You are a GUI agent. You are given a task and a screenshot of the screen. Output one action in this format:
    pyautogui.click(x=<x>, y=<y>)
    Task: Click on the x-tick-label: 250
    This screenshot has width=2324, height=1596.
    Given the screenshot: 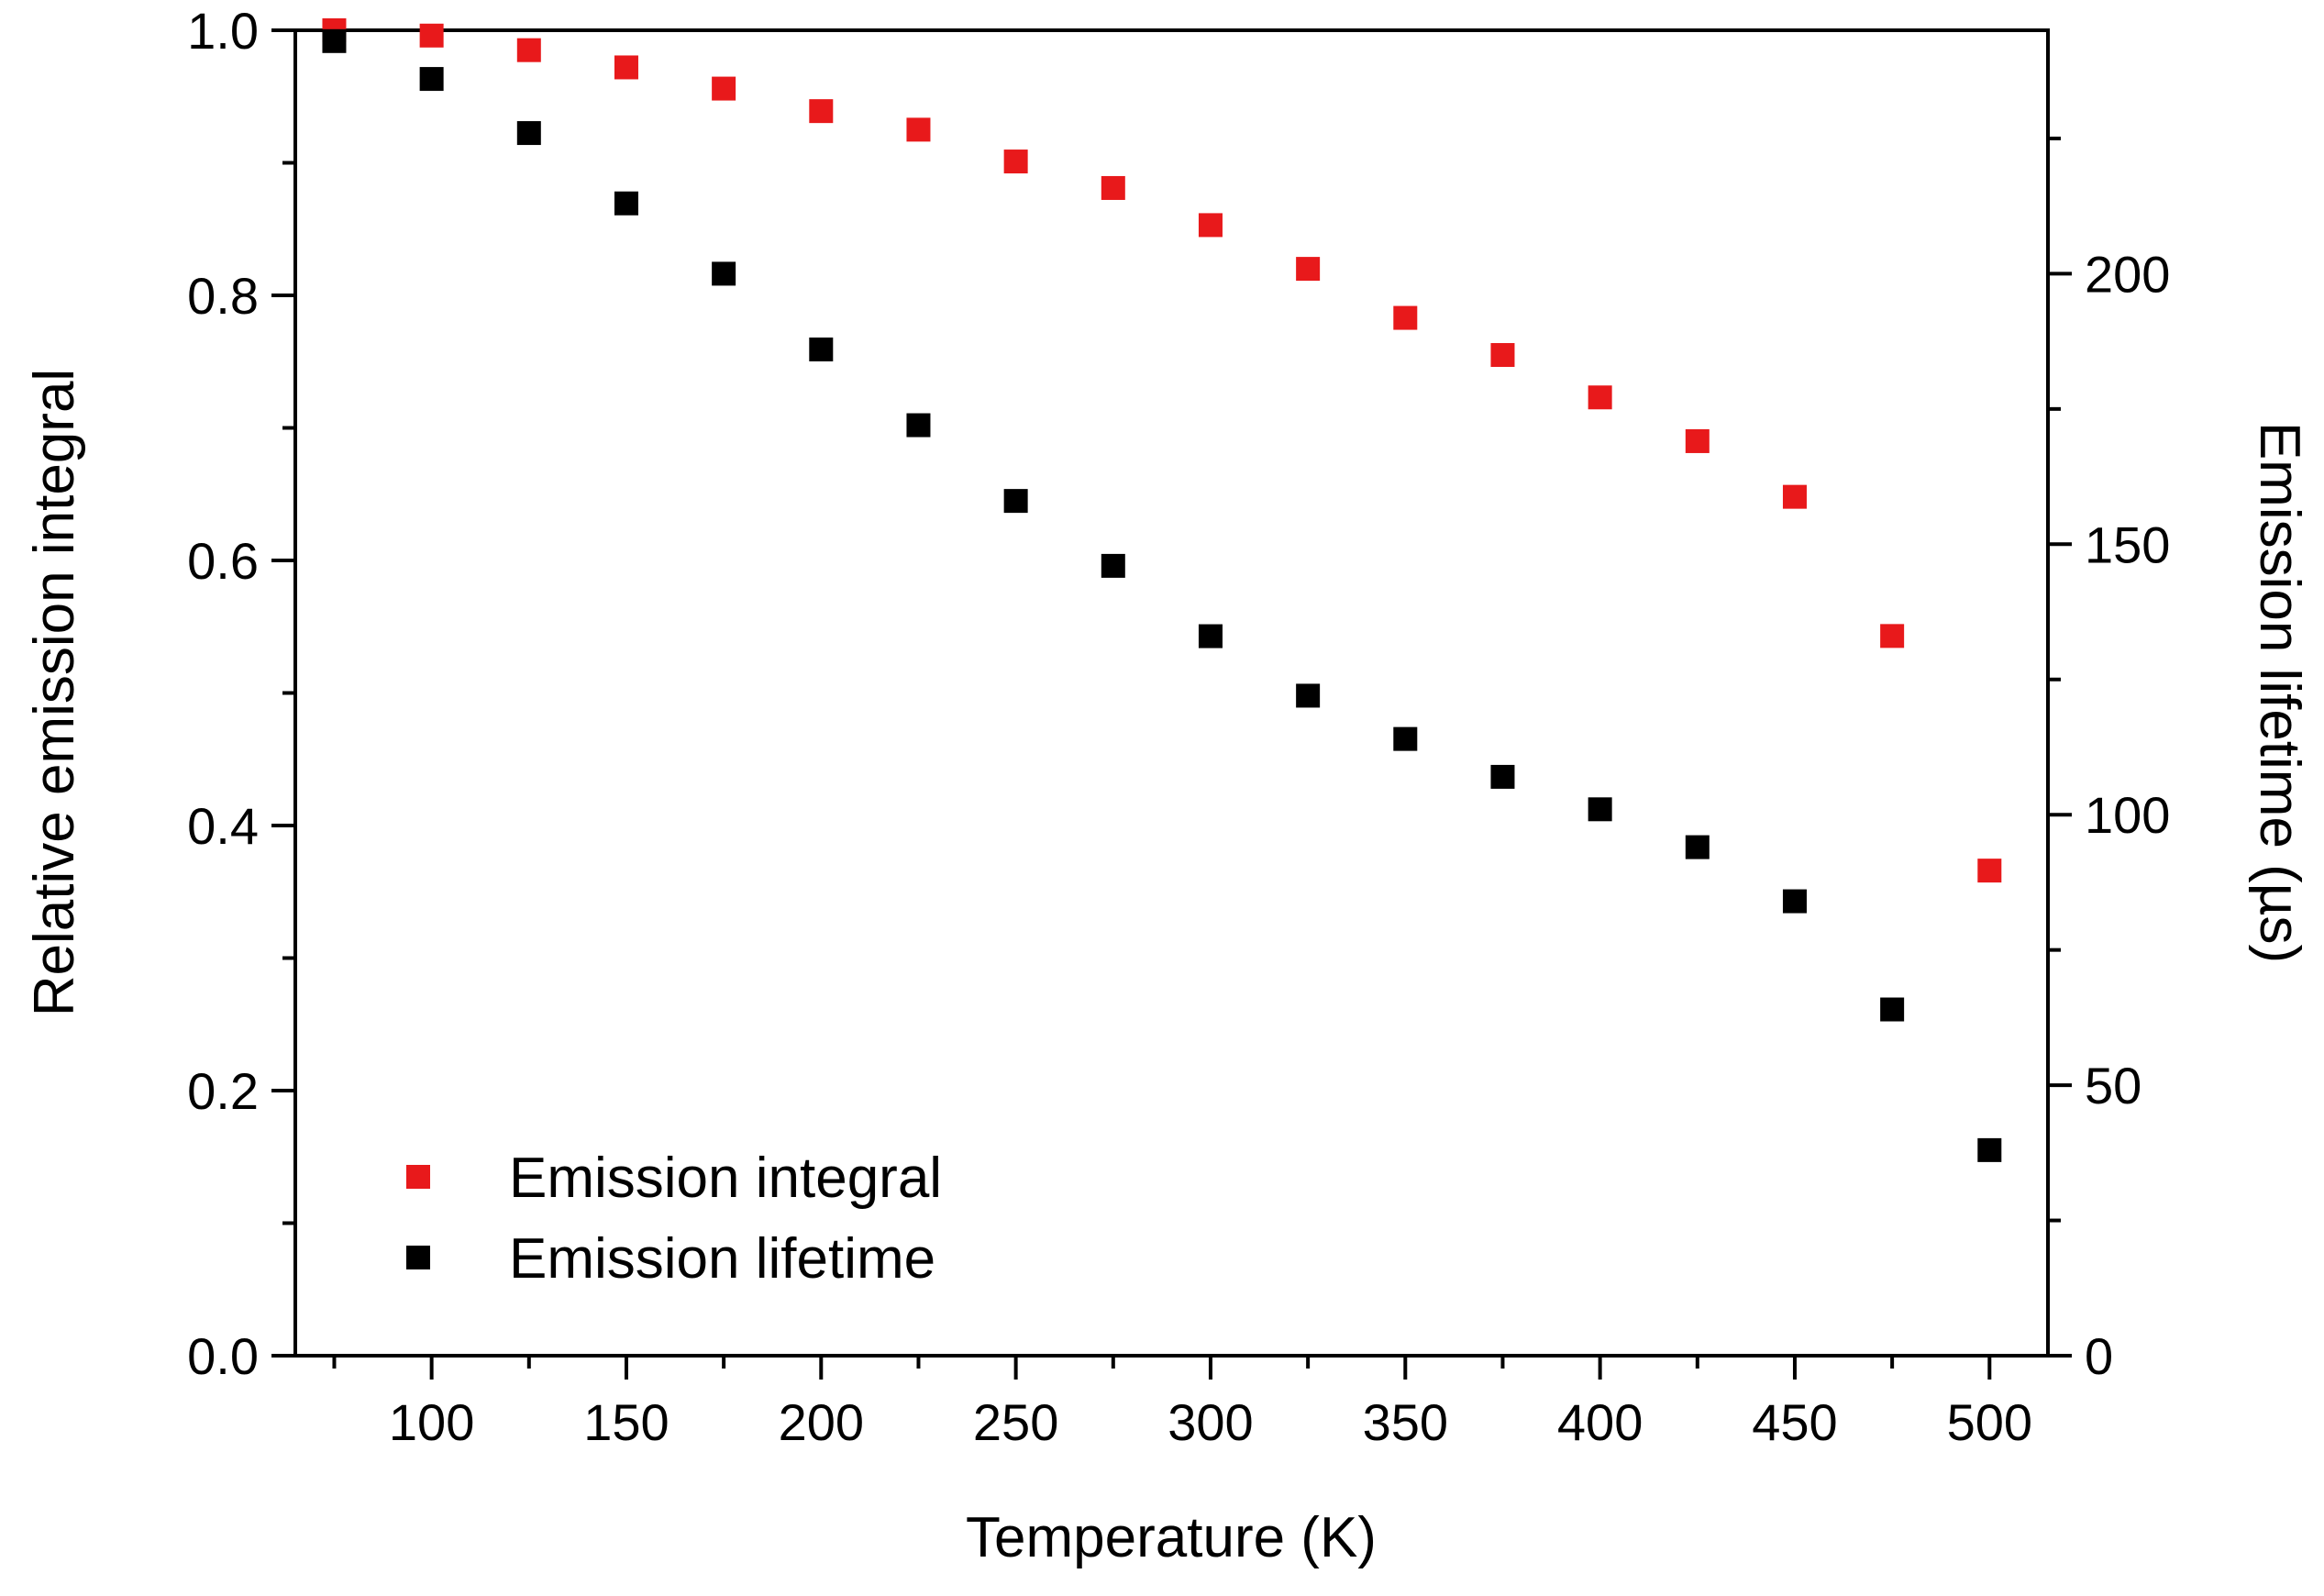 What is the action you would take?
    pyautogui.click(x=1015, y=1422)
    